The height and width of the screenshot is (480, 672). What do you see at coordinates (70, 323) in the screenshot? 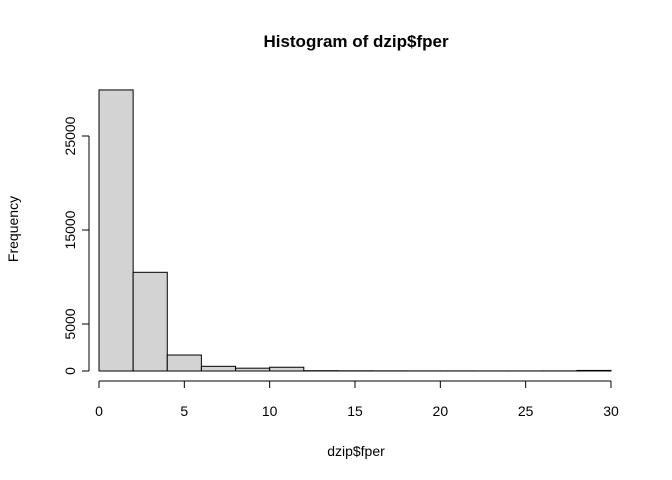
I see `y-tick-label-1: 5000` at bounding box center [70, 323].